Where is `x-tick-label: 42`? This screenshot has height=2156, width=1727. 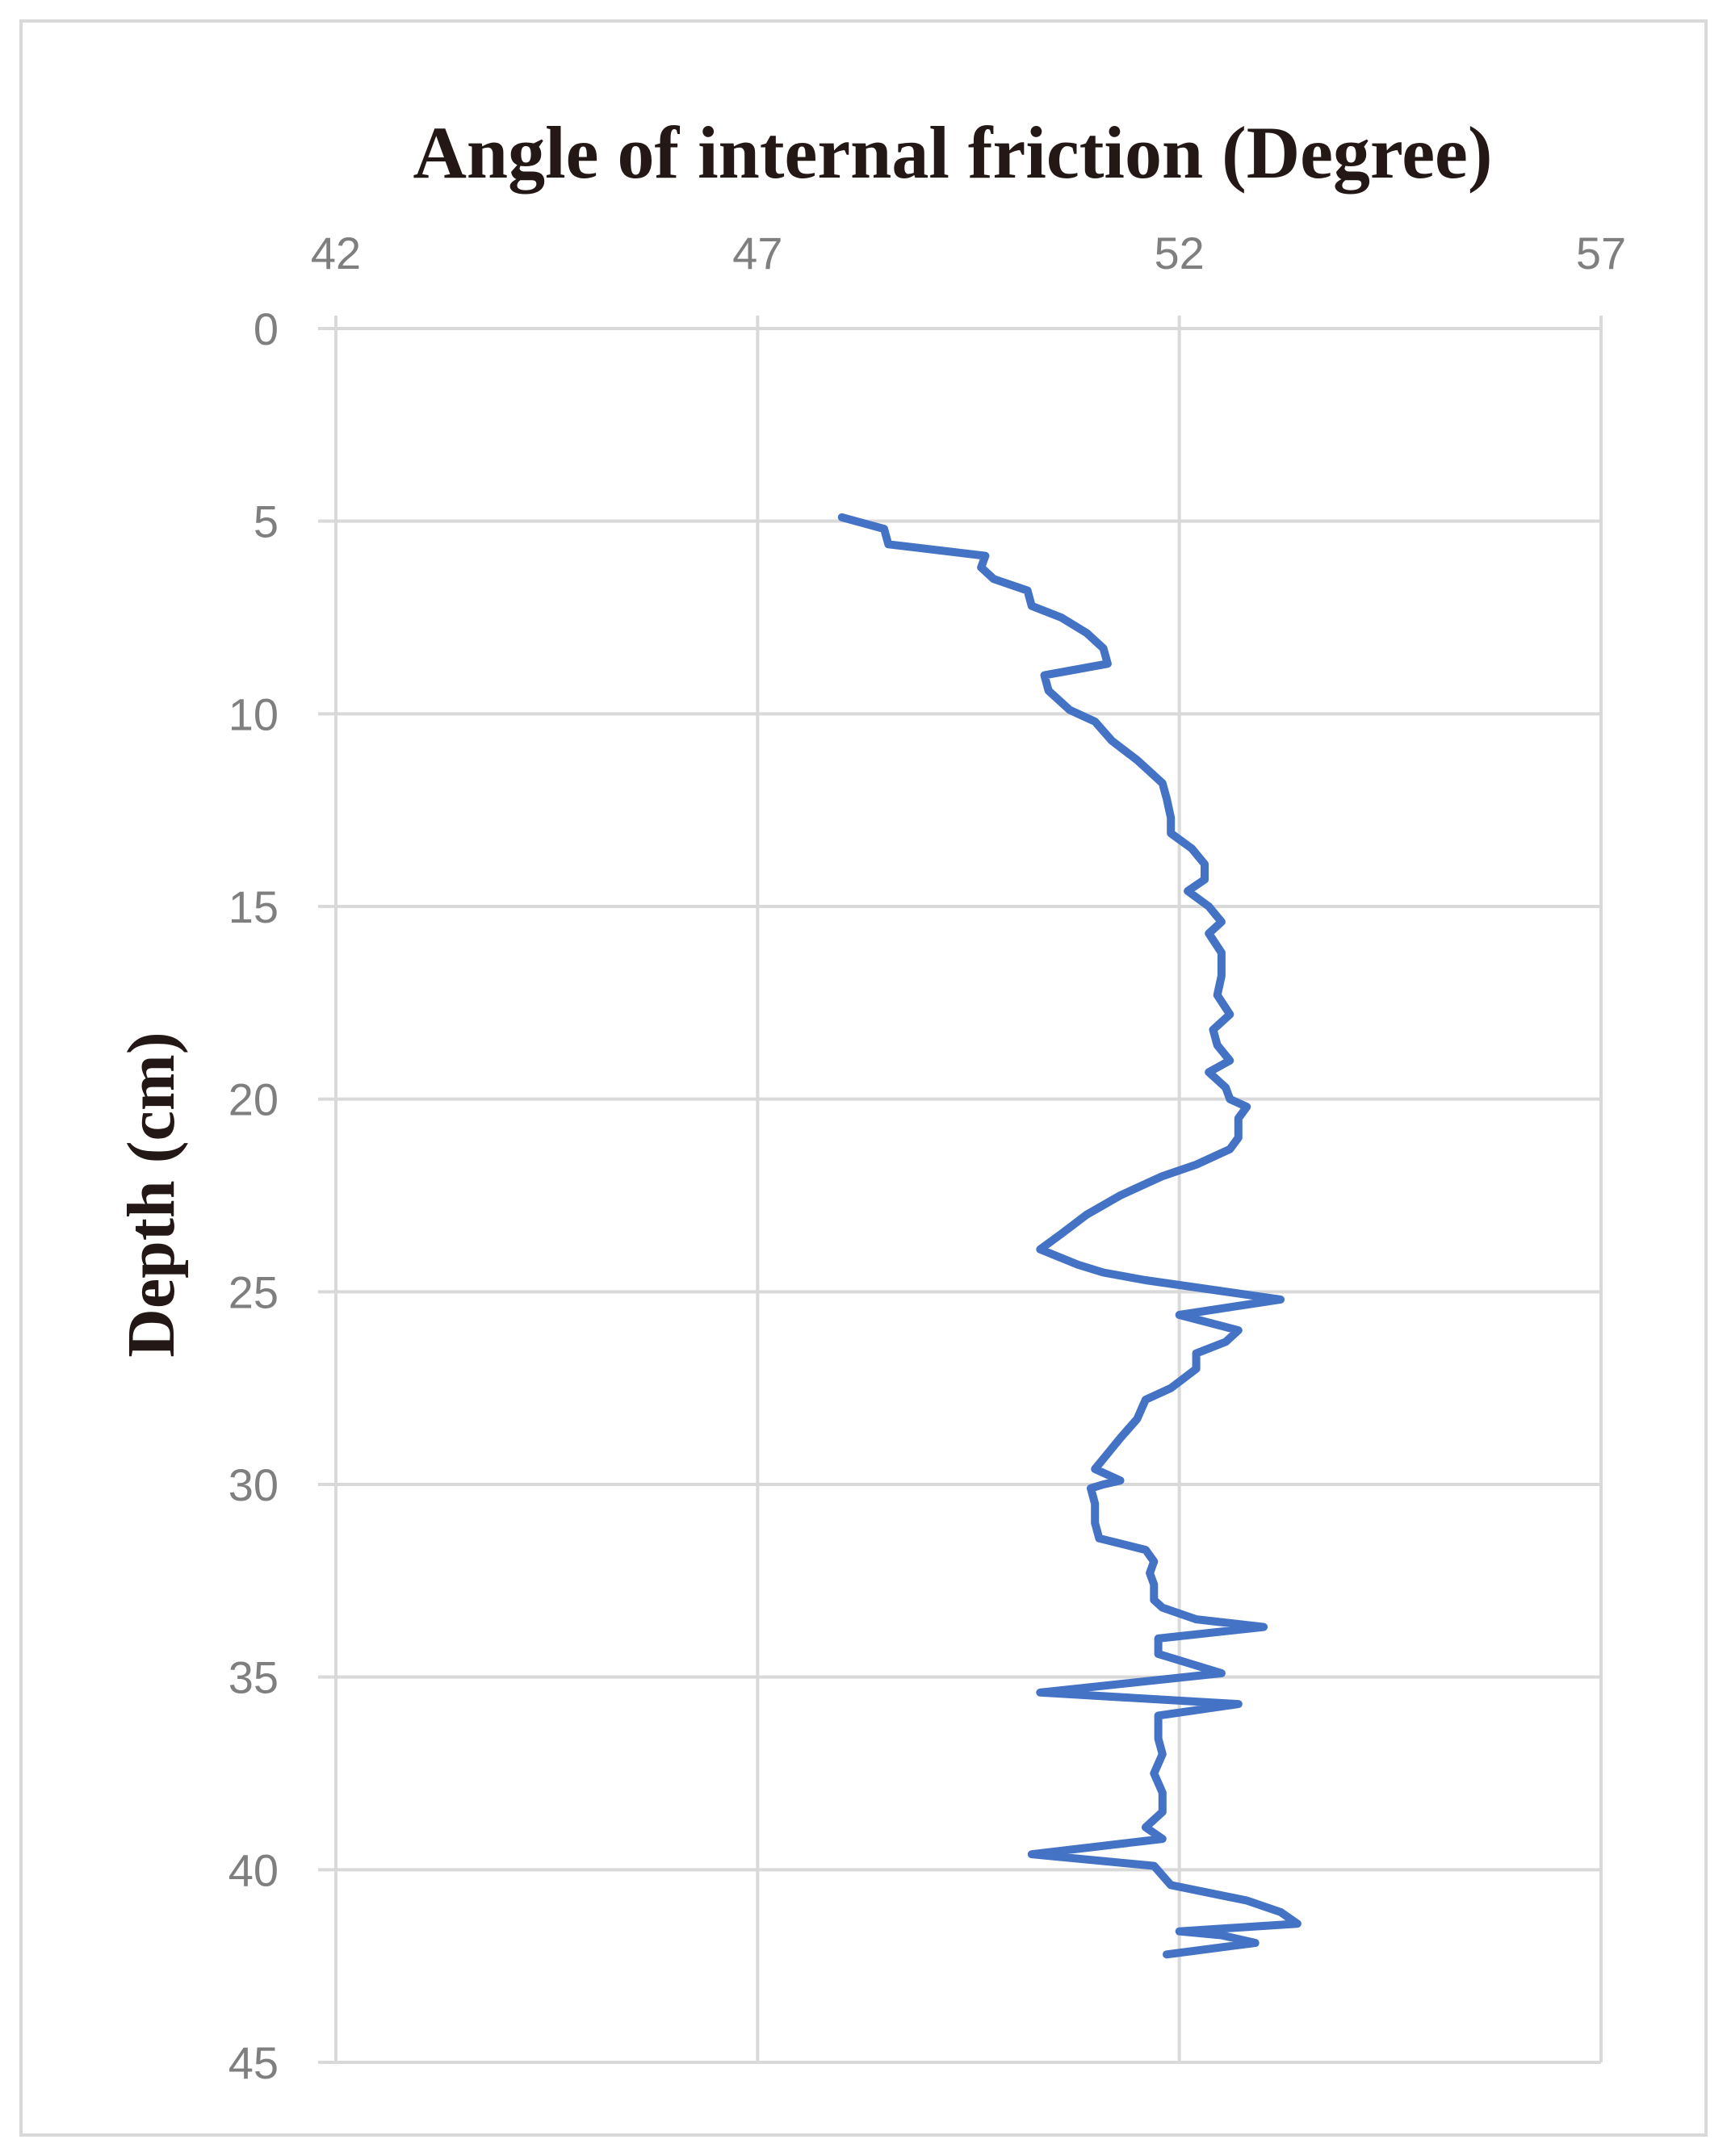 x-tick-label: 42 is located at coordinates (336, 253).